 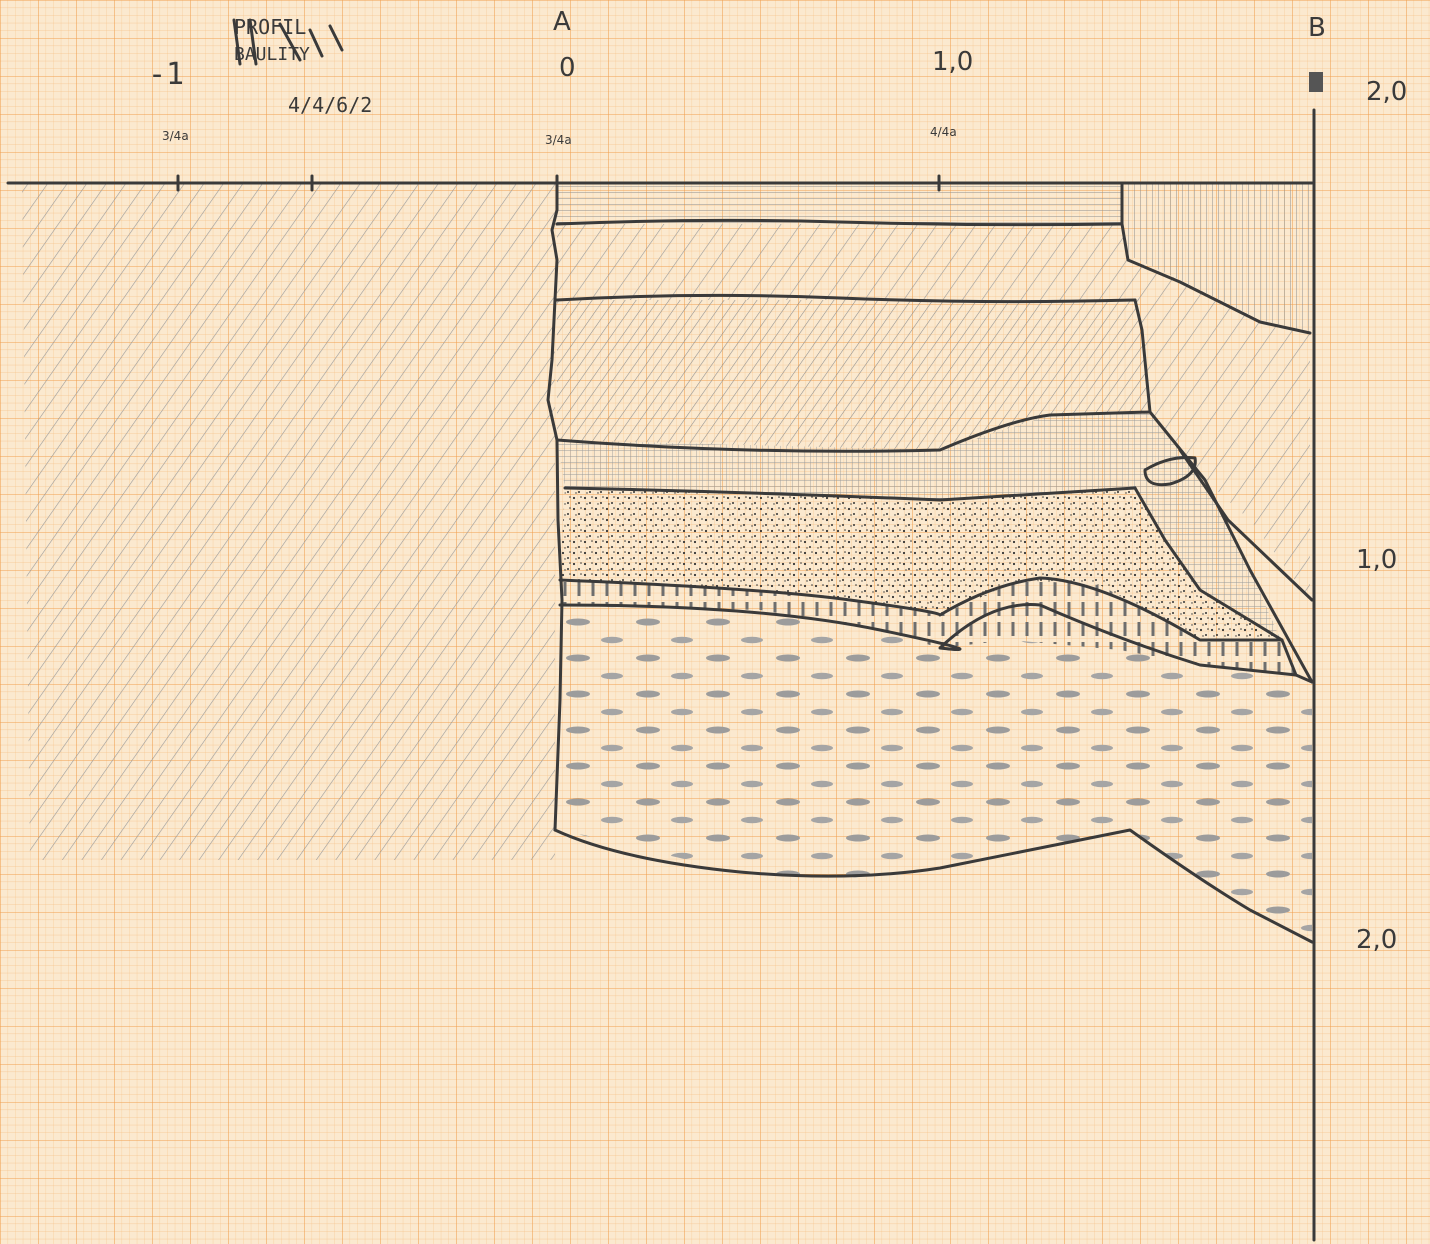 What do you see at coordinates (1376, 560) in the screenshot?
I see `depth-one-label: 1,0` at bounding box center [1376, 560].